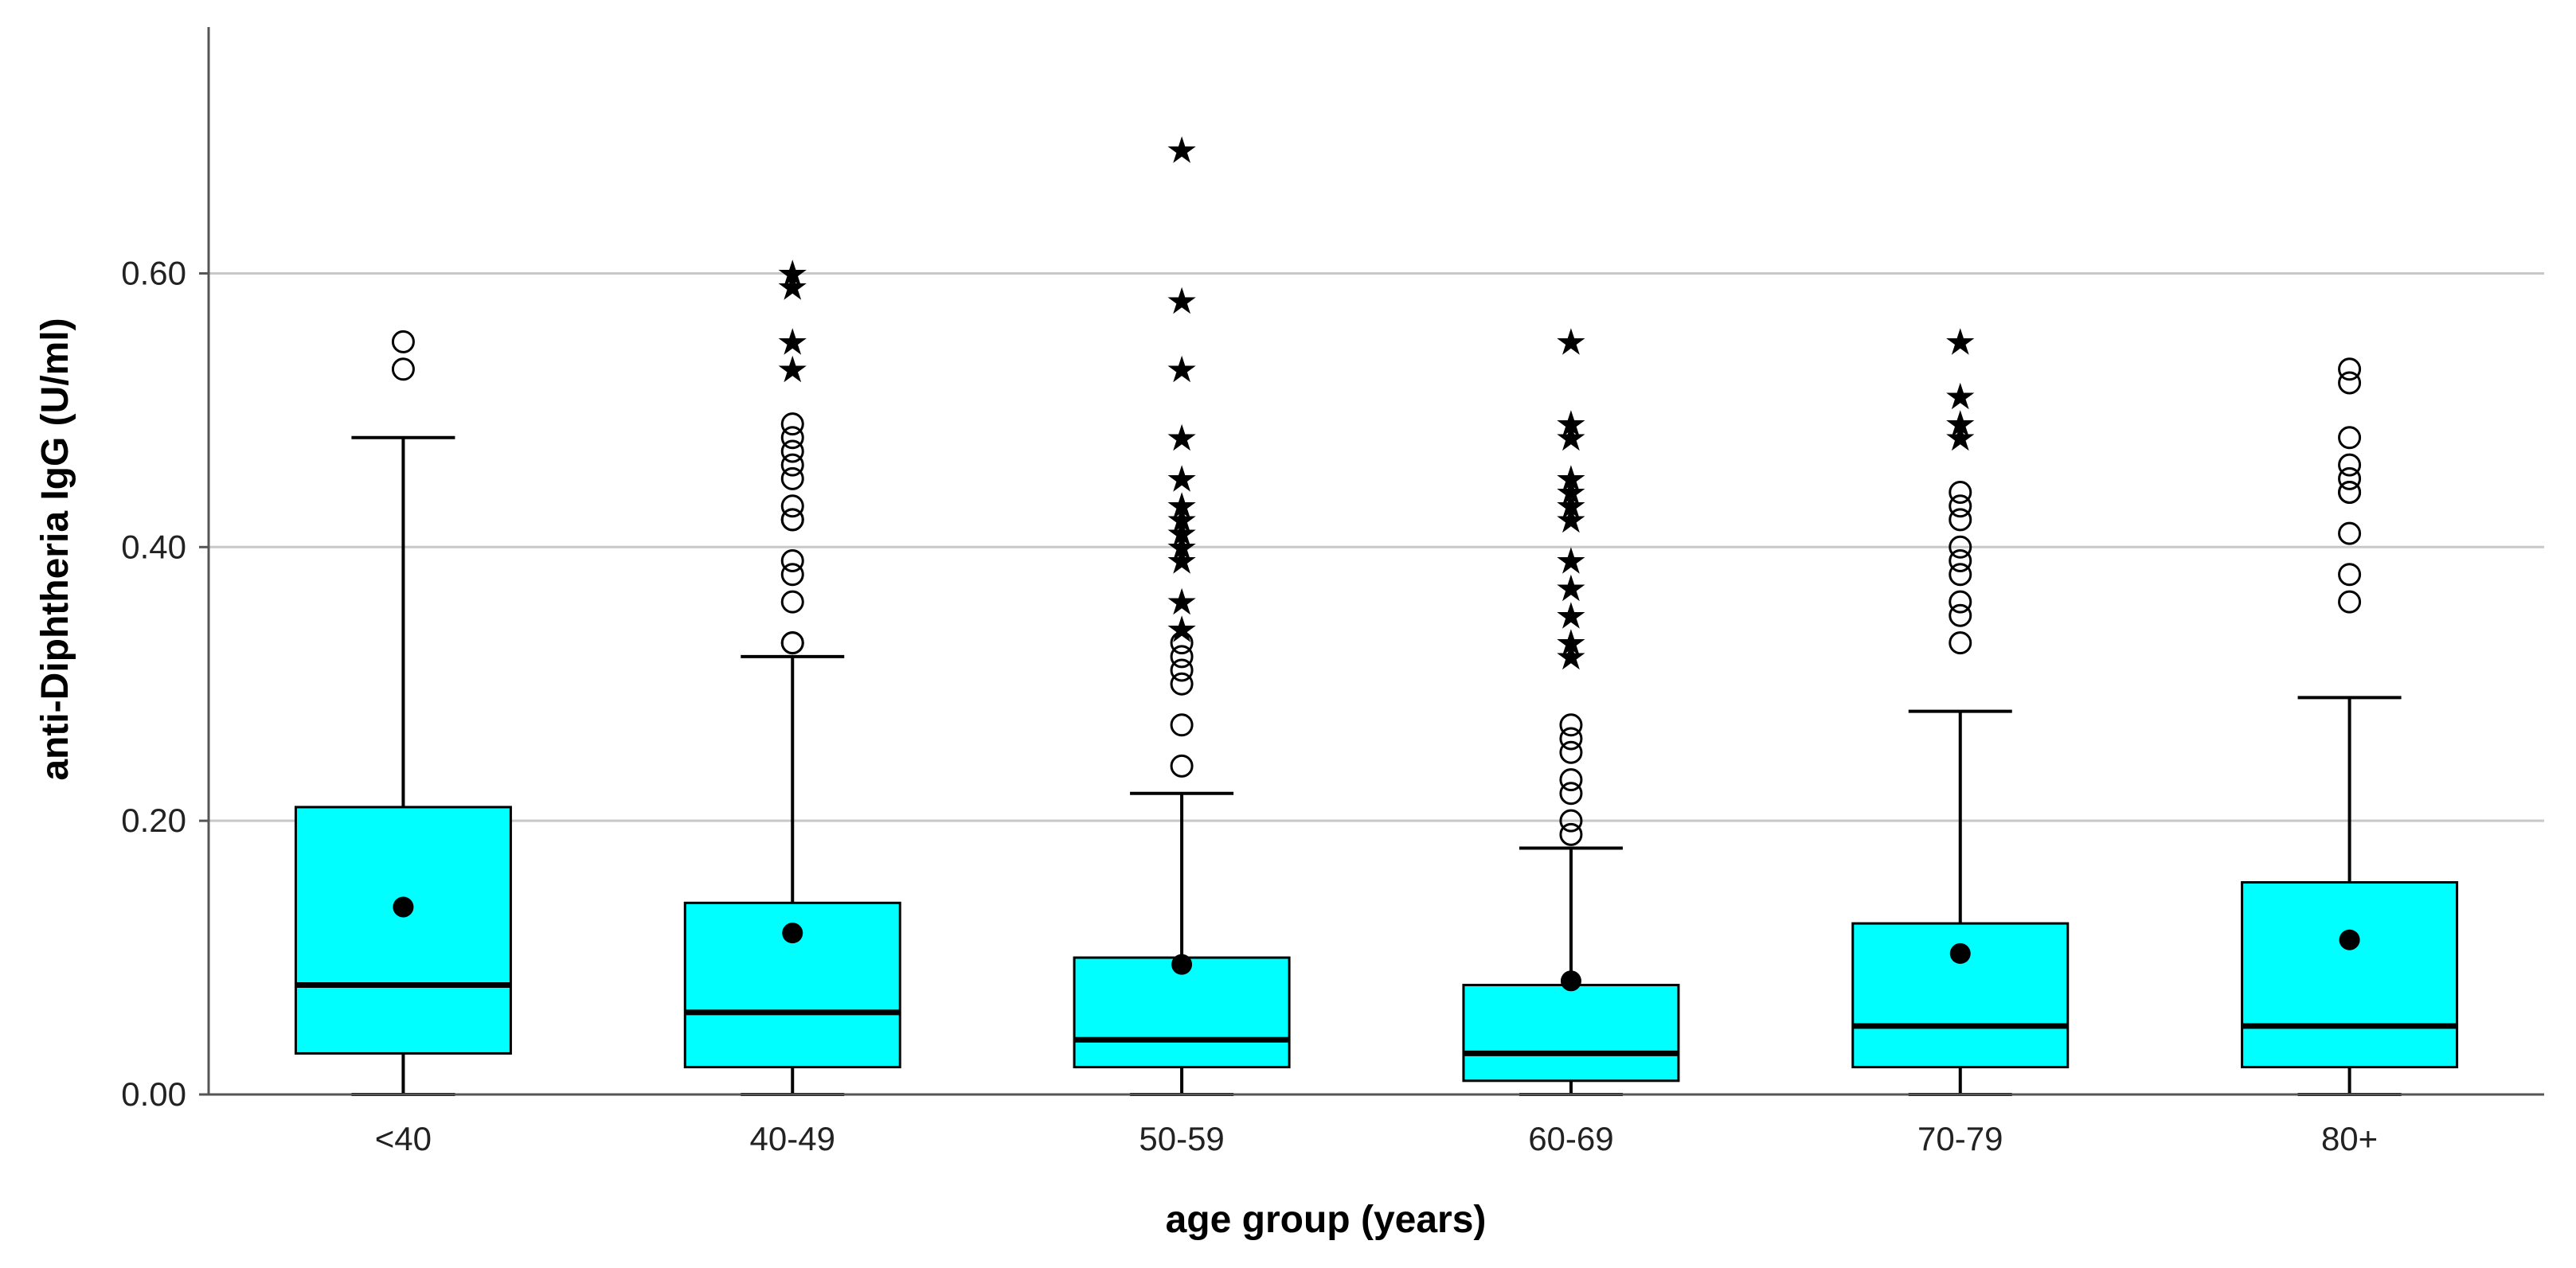  I want to click on y-axis-title: anti-Diphtheria IgG (U/ml), so click(55, 549).